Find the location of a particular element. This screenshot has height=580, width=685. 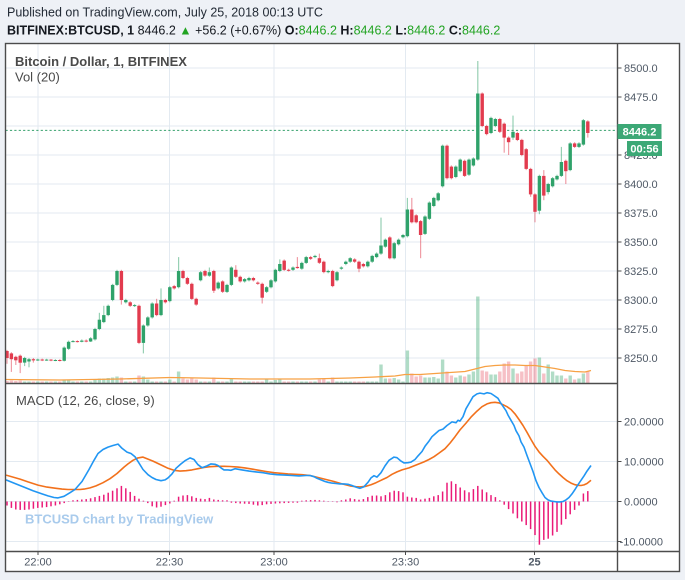

svg-text: 8446.2 is located at coordinates (640, 133).